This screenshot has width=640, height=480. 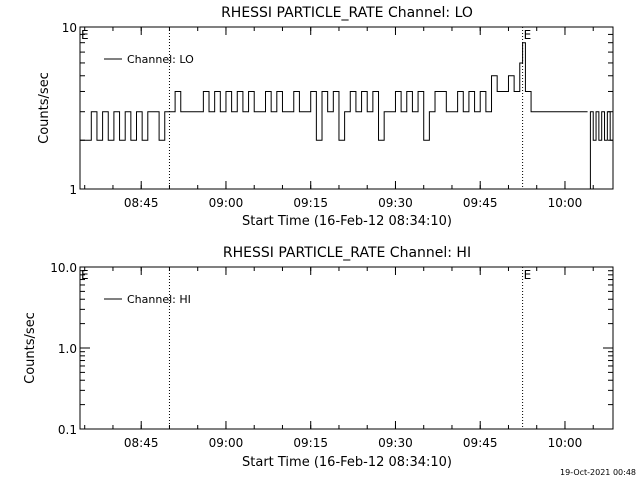 I want to click on timestamp-label: 19-Oct-2021 00:48, so click(x=598, y=472).